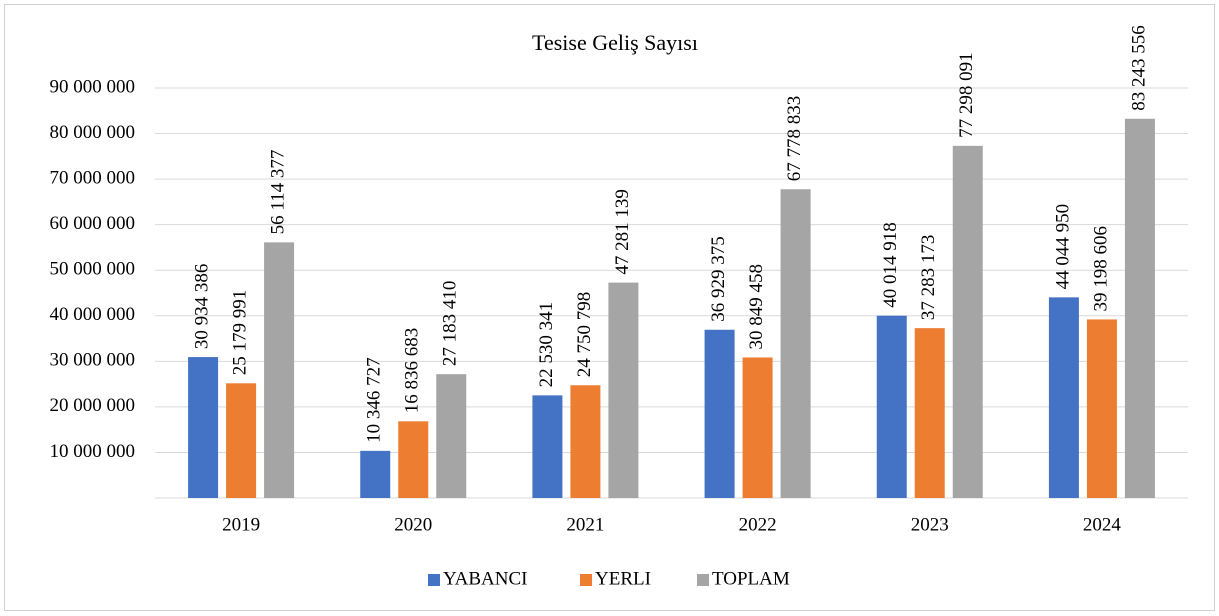  Describe the element at coordinates (201, 306) in the screenshot. I see `value-label: 30 934 386` at that location.